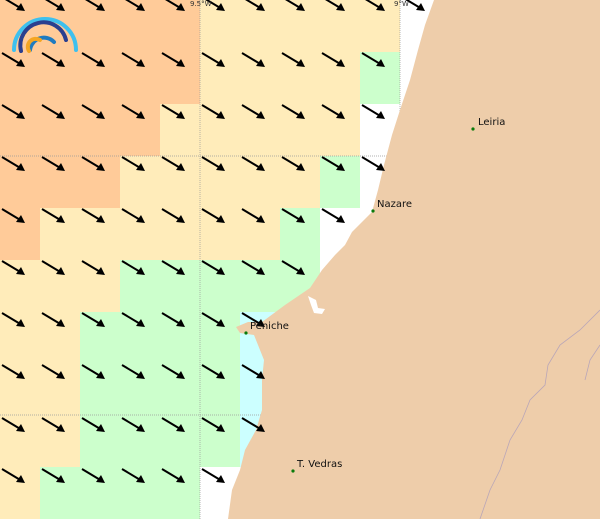 Image resolution: width=600 pixels, height=519 pixels. What do you see at coordinates (401, 4) in the screenshot?
I see `longitude-label: 9°W` at bounding box center [401, 4].